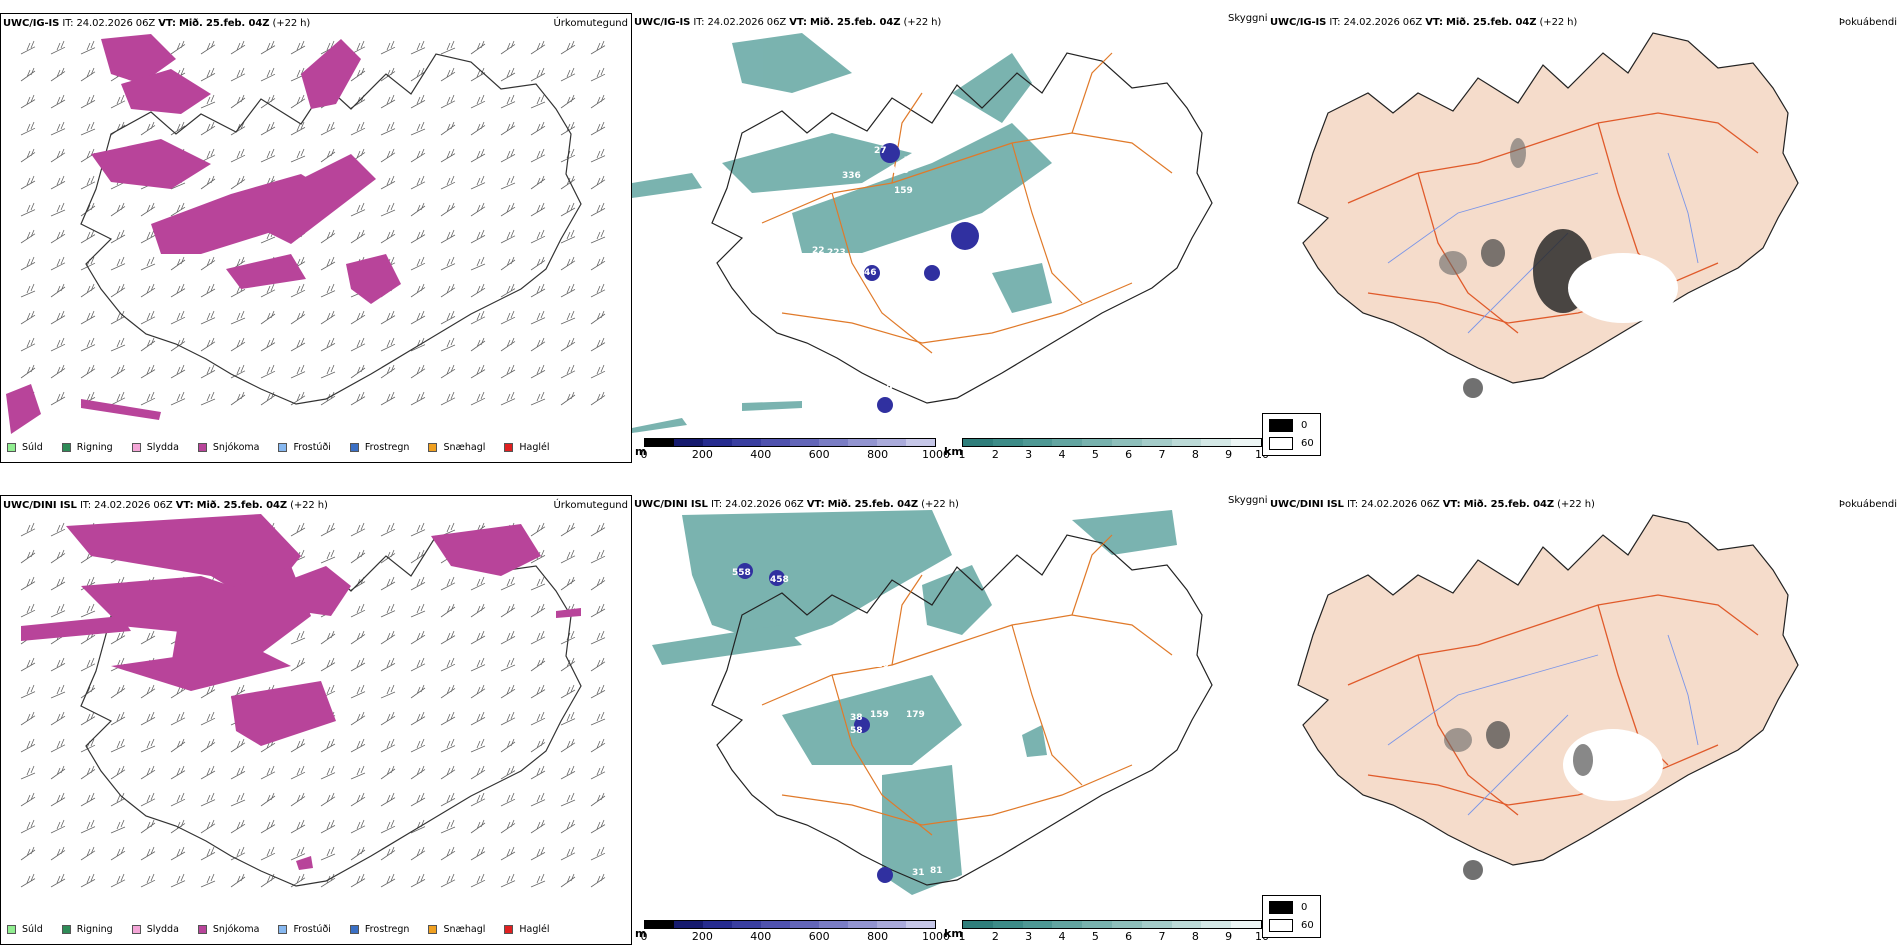 The image size is (1900, 950). What do you see at coordinates (456, 447) in the screenshot?
I see `legend-item: Snæhagl` at bounding box center [456, 447].